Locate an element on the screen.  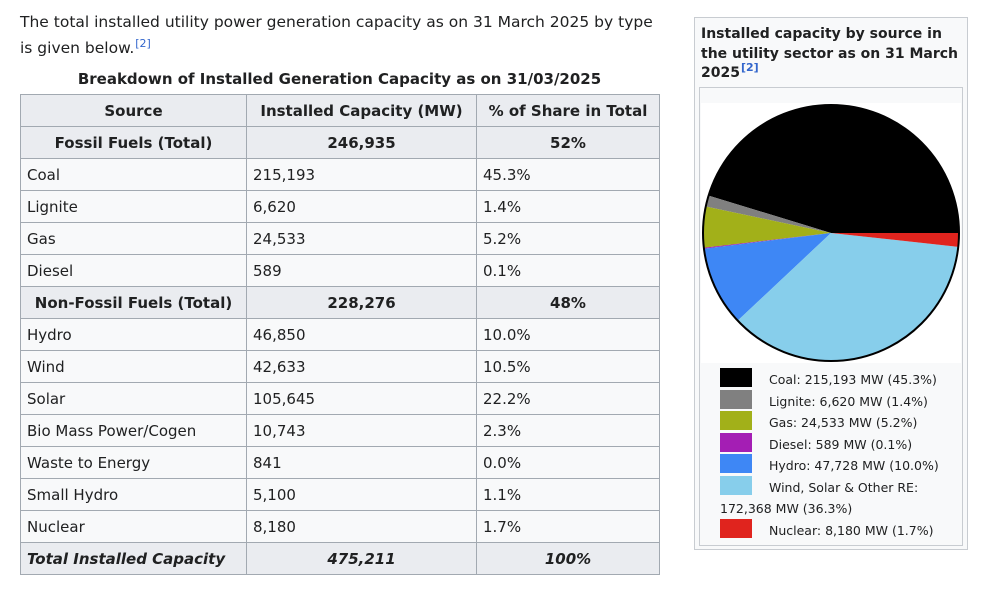
header-share: % of Share in Total is located at coordinates (568, 110).